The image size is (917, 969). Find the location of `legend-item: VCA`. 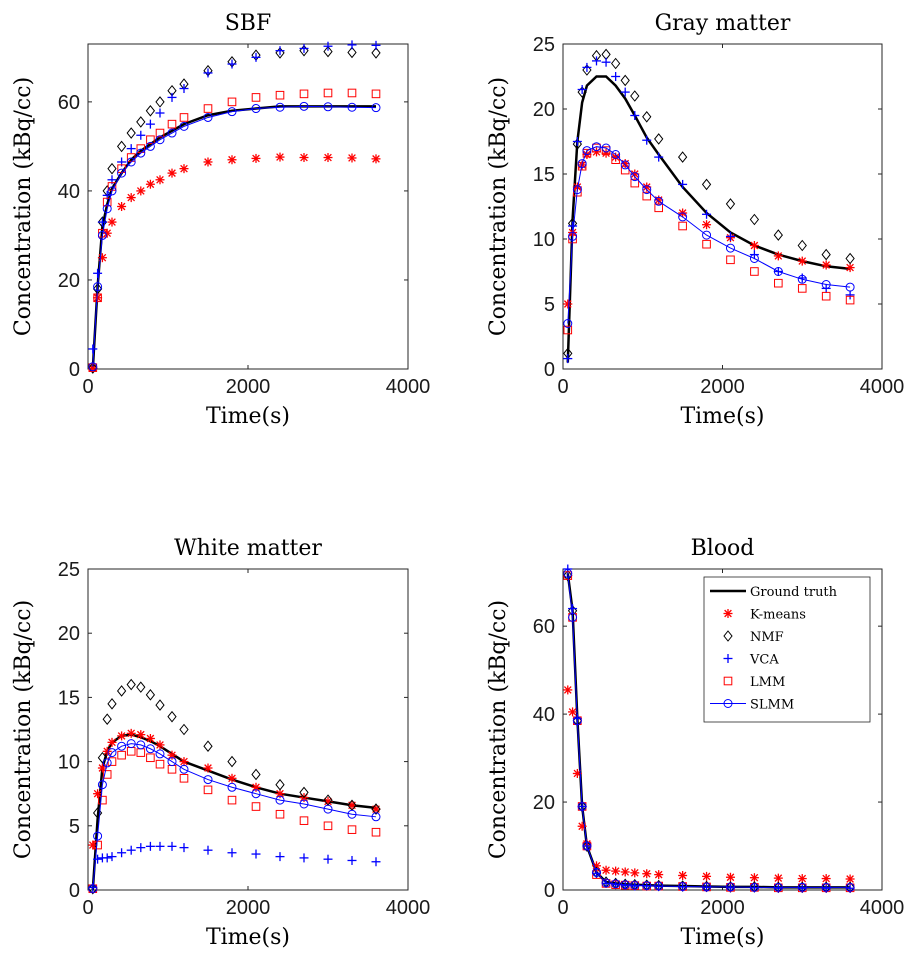

legend-item: VCA is located at coordinates (751, 660).